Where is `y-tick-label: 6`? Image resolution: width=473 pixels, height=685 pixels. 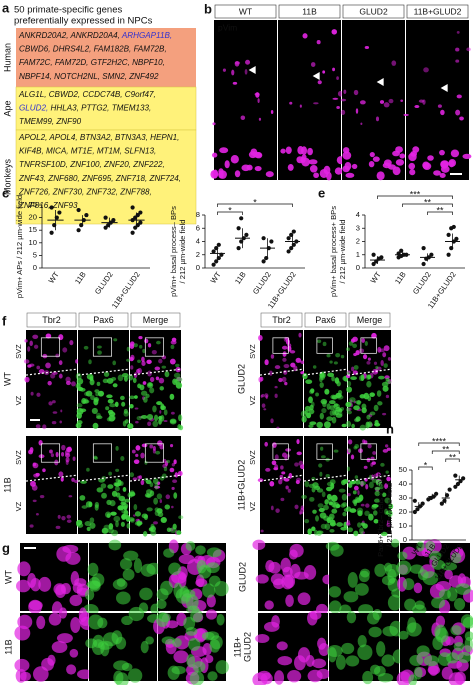 y-tick-label: 6 is located at coordinates (198, 227).